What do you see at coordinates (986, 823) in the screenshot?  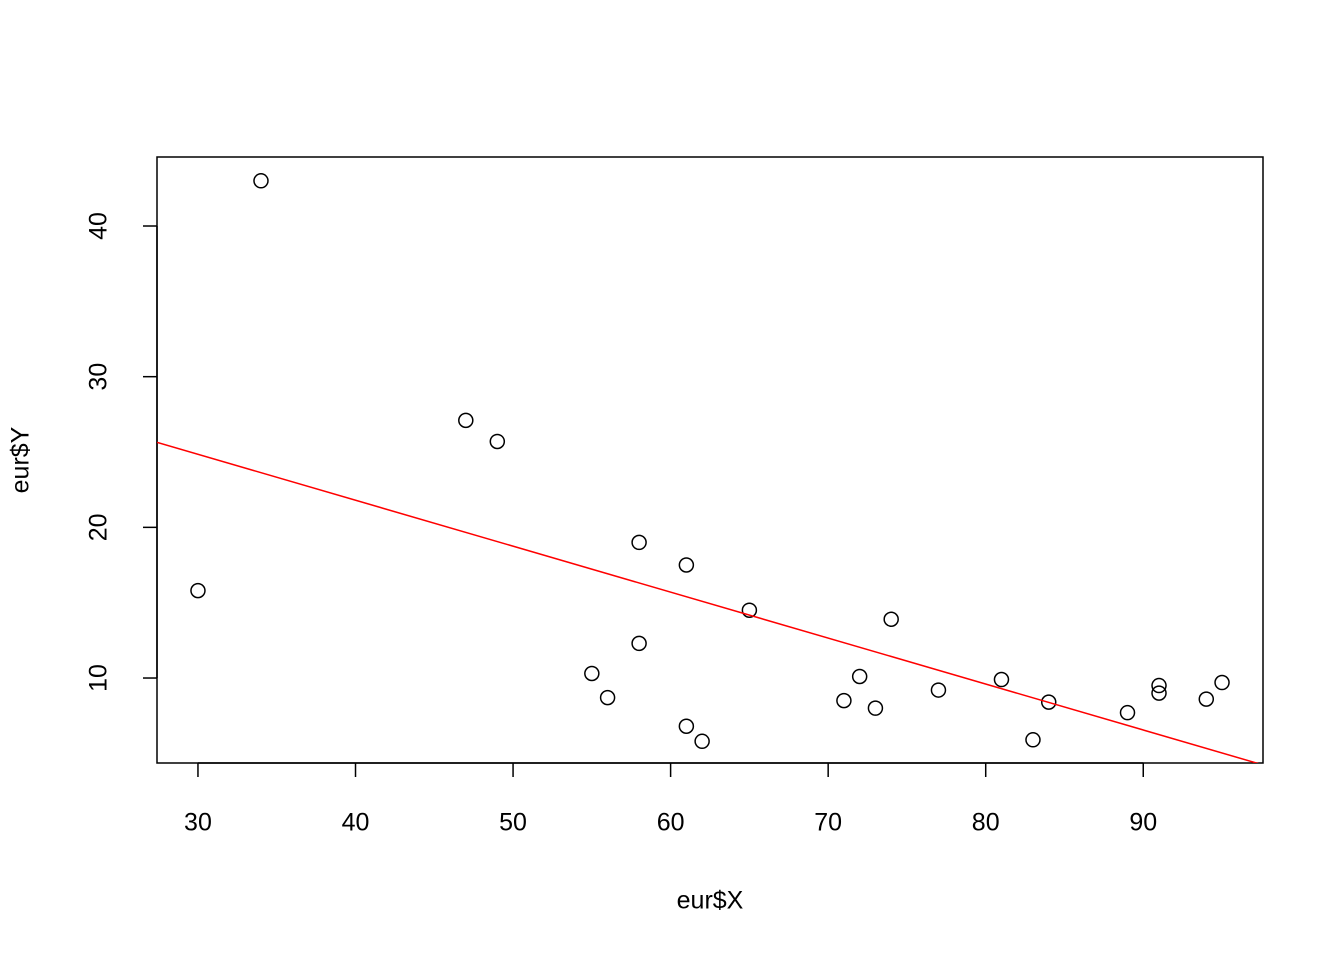 I see `x-tick-label: 80` at bounding box center [986, 823].